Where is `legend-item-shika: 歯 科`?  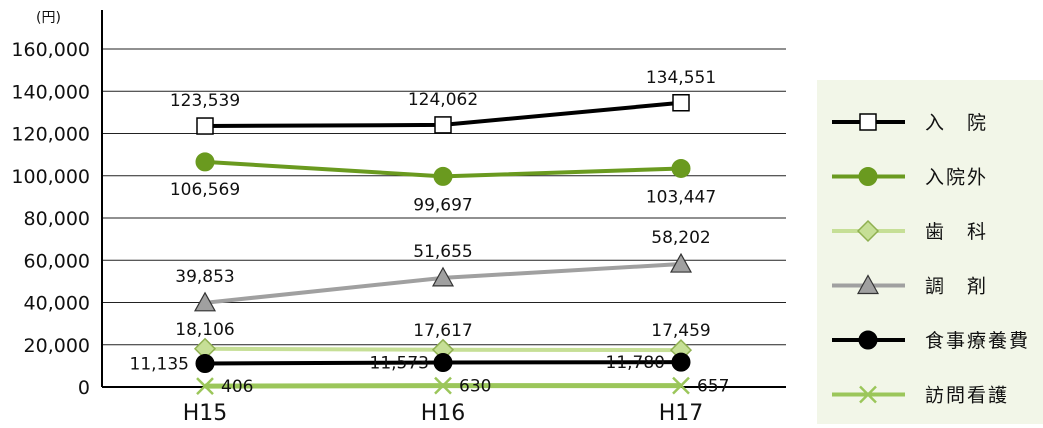
legend-item-shika: 歯 科 is located at coordinates (910, 231).